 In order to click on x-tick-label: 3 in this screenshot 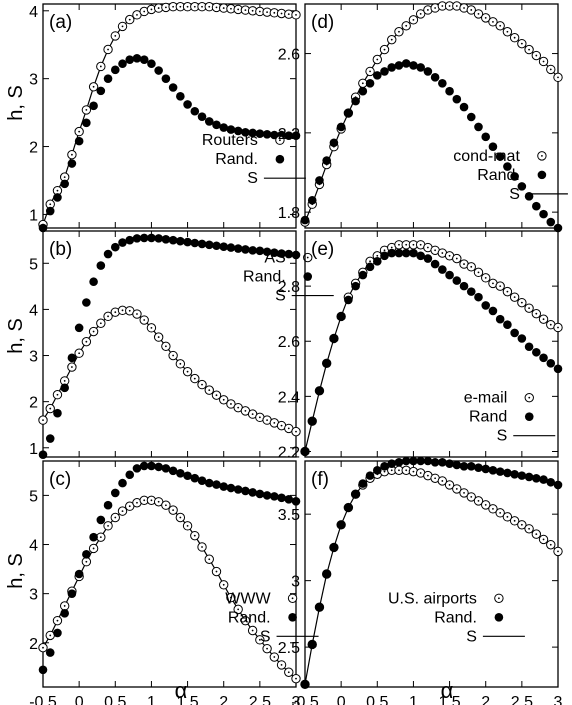, I will do `click(296, 699)`.